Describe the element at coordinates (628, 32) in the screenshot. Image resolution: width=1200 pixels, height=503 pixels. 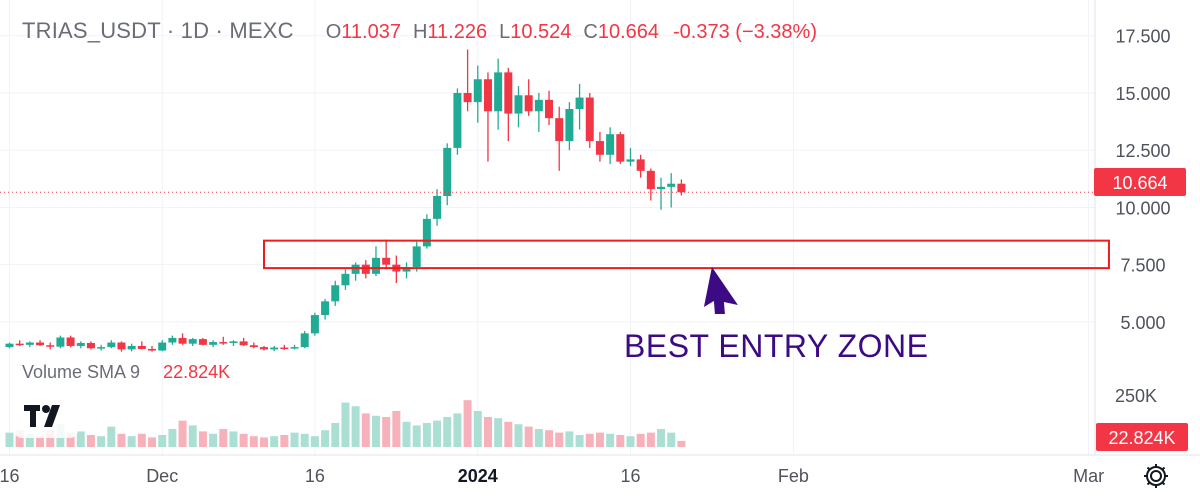
I see `close-value: 10.664` at that location.